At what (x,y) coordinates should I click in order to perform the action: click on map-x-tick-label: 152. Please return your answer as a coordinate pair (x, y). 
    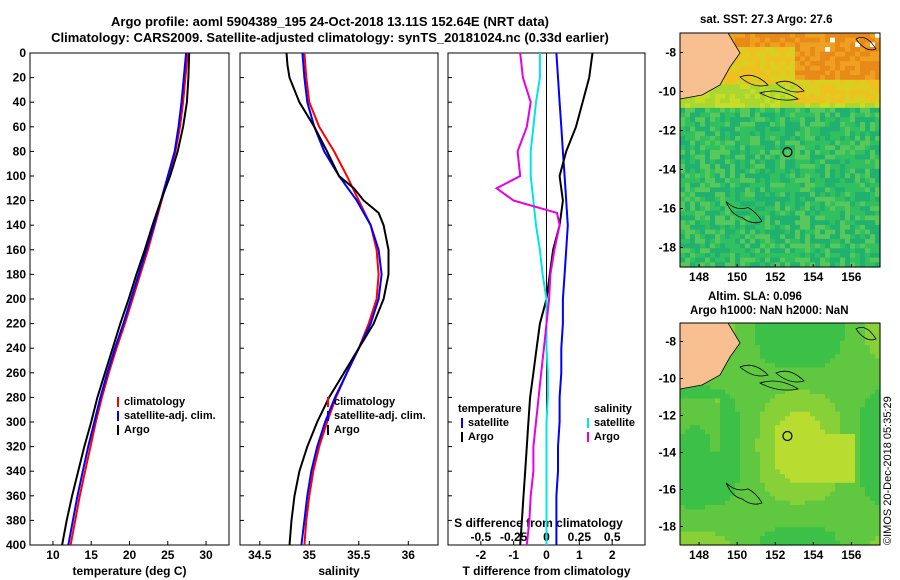
    Looking at the image, I should click on (775, 555).